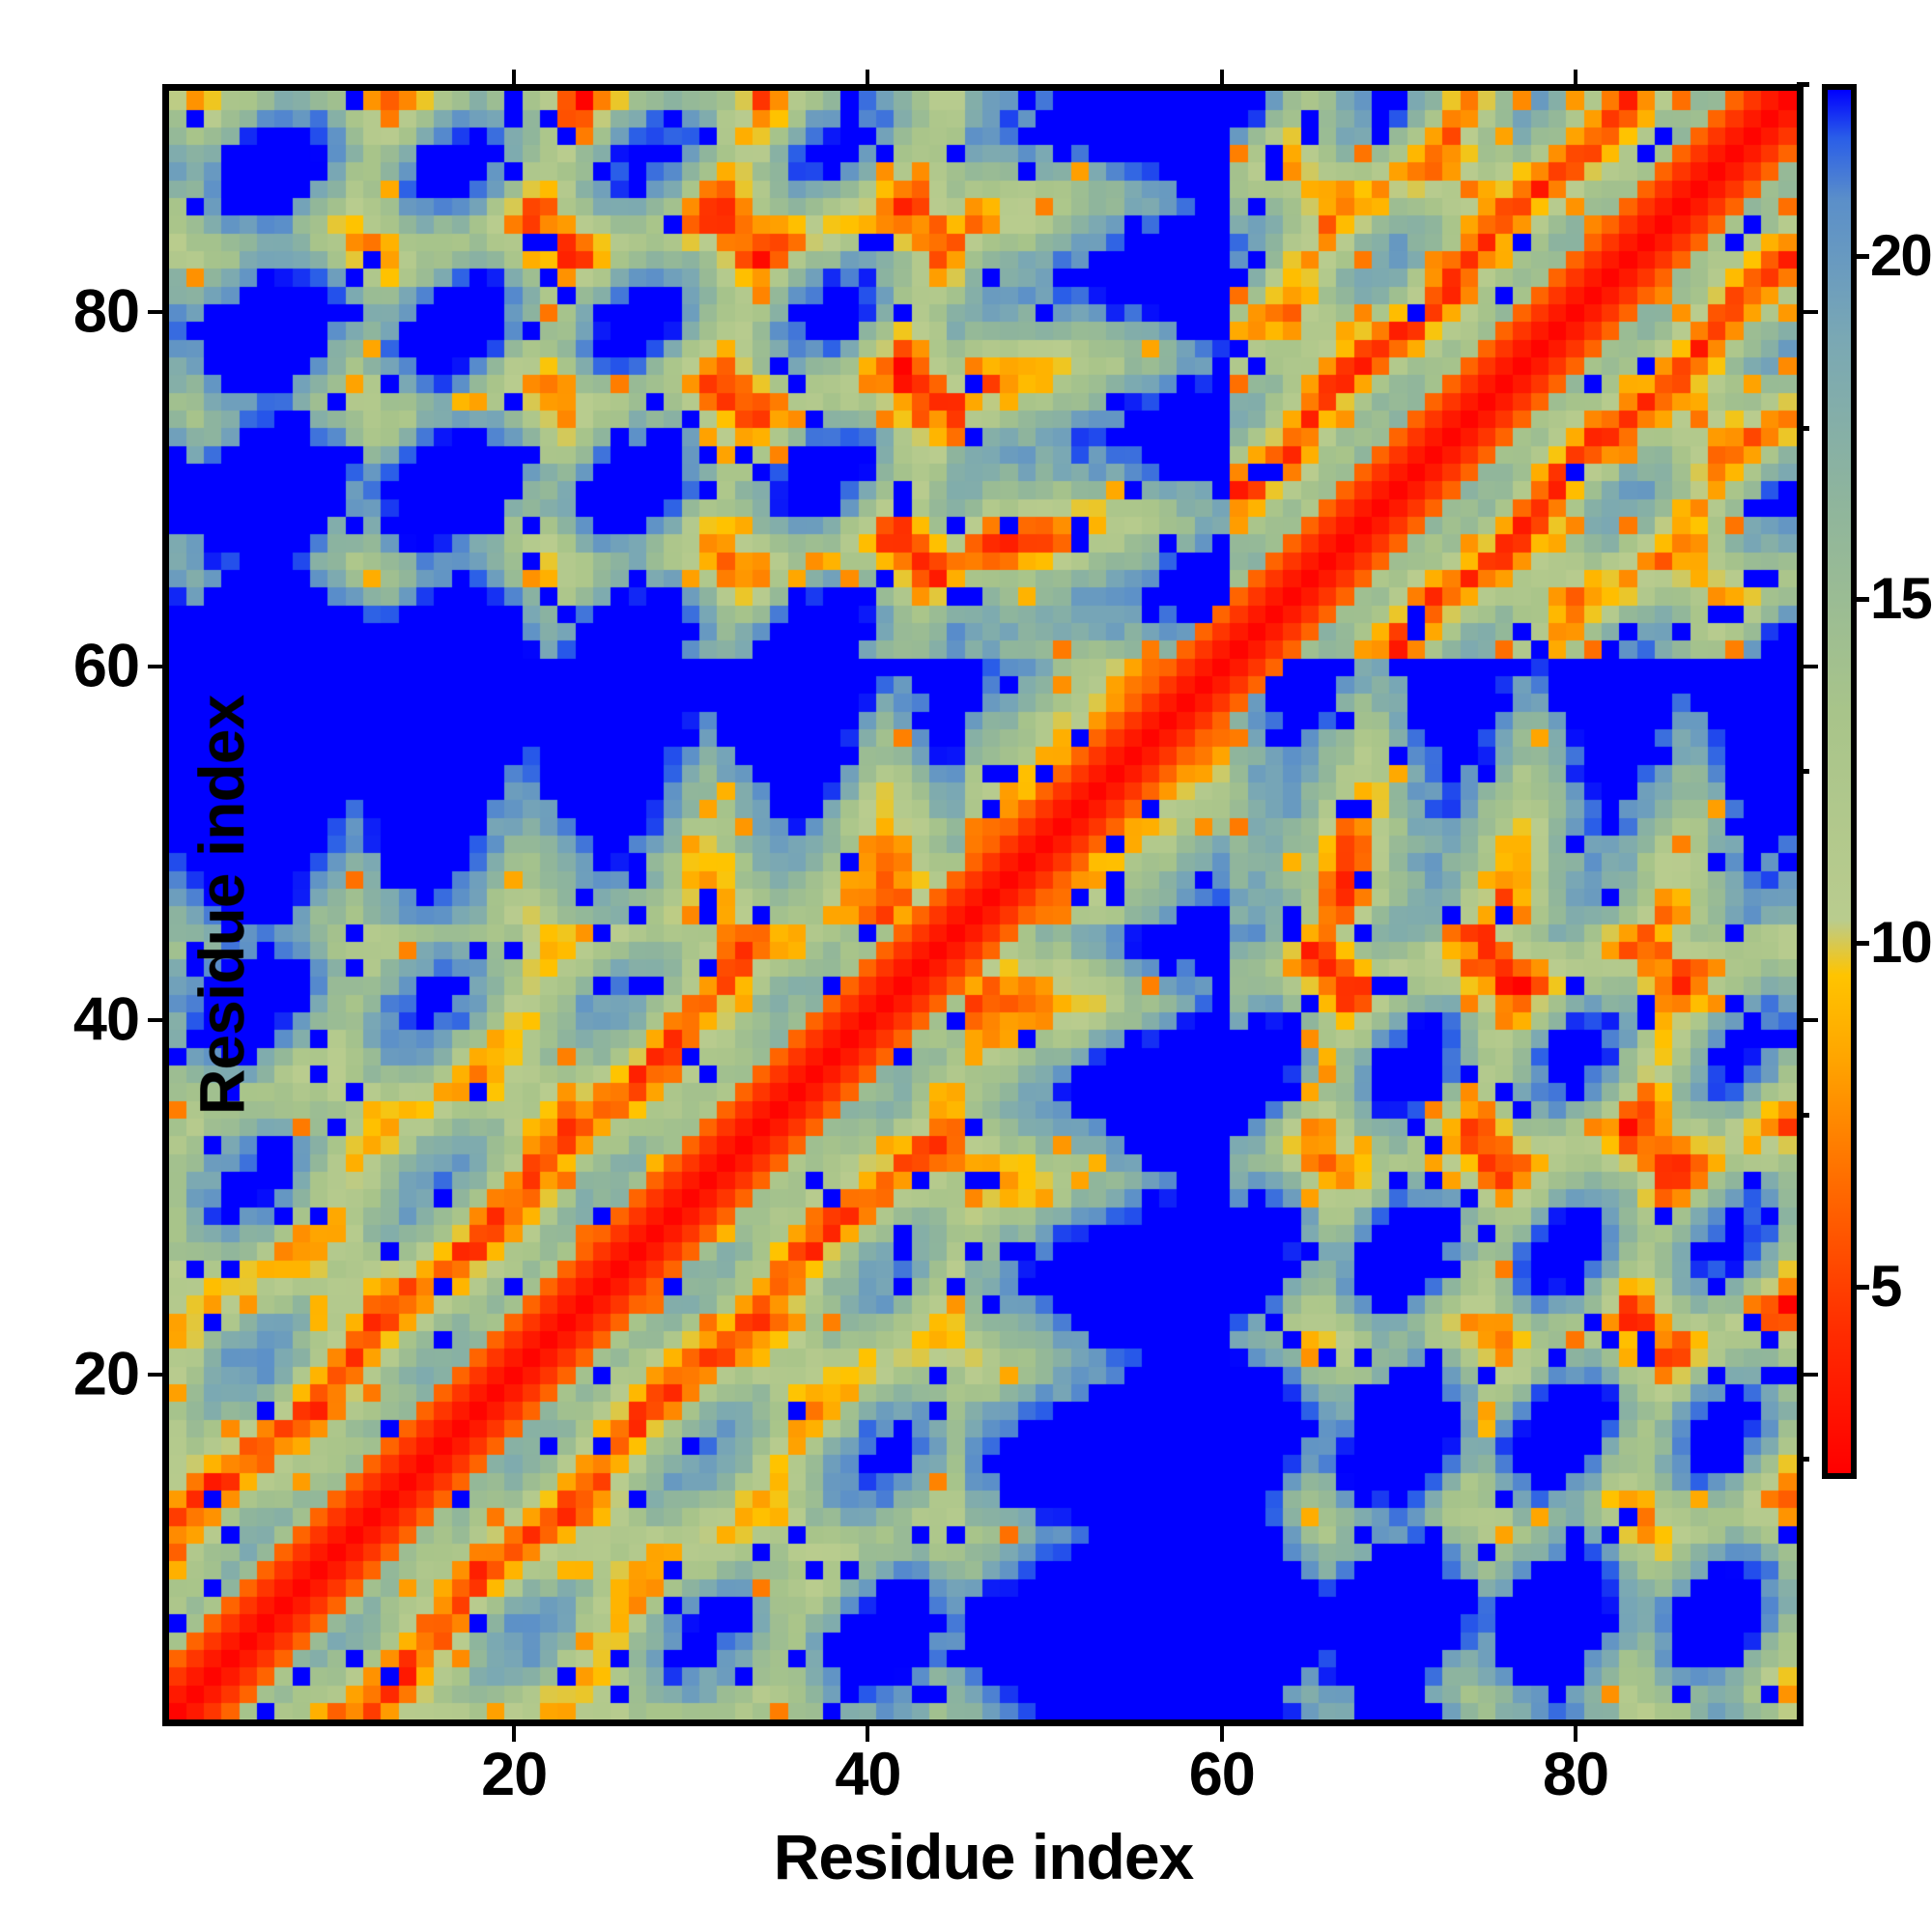  What do you see at coordinates (106, 666) in the screenshot?
I see `y-axis-tick-label: 60` at bounding box center [106, 666].